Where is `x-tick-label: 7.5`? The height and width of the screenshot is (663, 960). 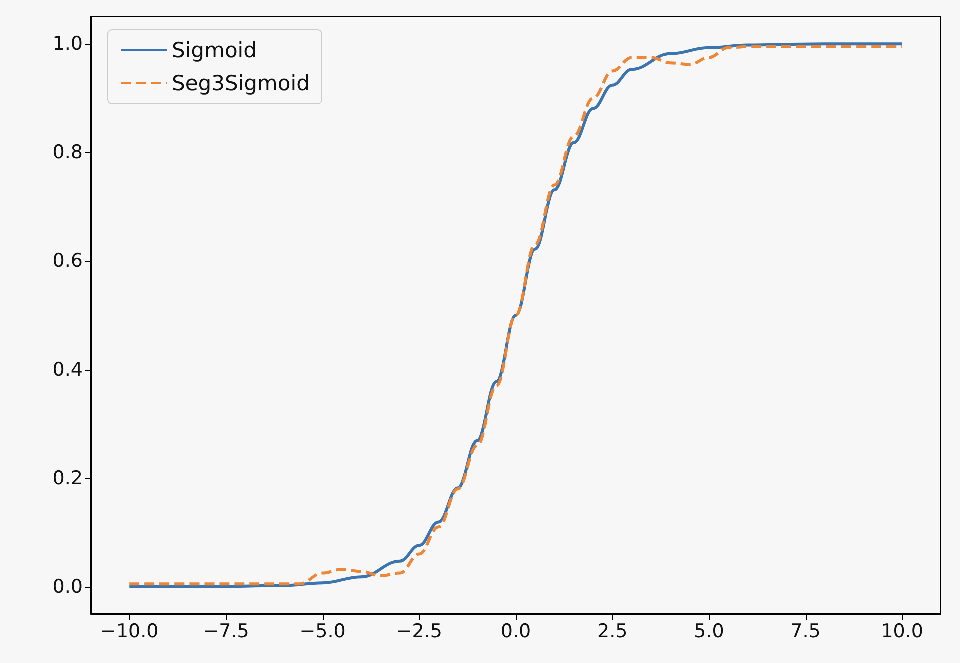 x-tick-label: 7.5 is located at coordinates (805, 631).